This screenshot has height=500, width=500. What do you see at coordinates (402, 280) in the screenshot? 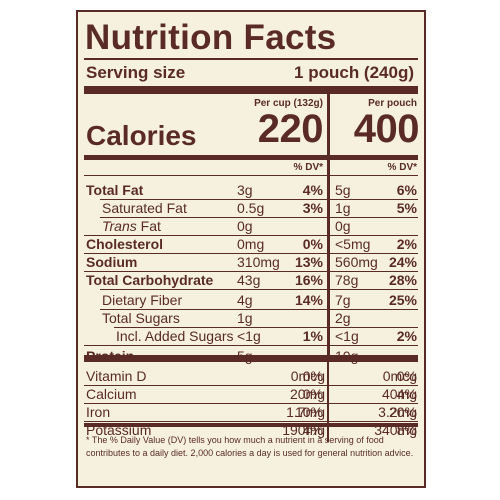
I see `nutrient-p2: 28%` at bounding box center [402, 280].